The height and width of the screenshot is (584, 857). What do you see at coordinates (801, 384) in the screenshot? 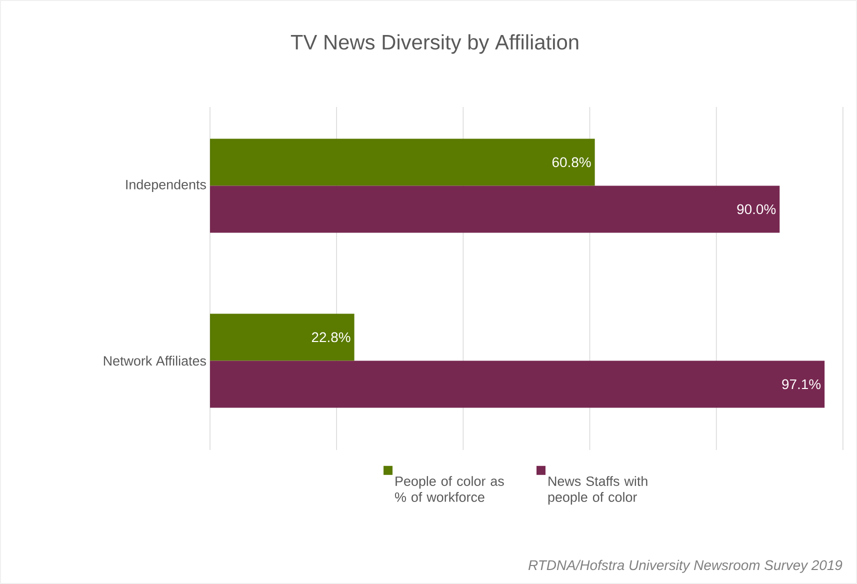
I see `data-label: 97.1%` at bounding box center [801, 384].